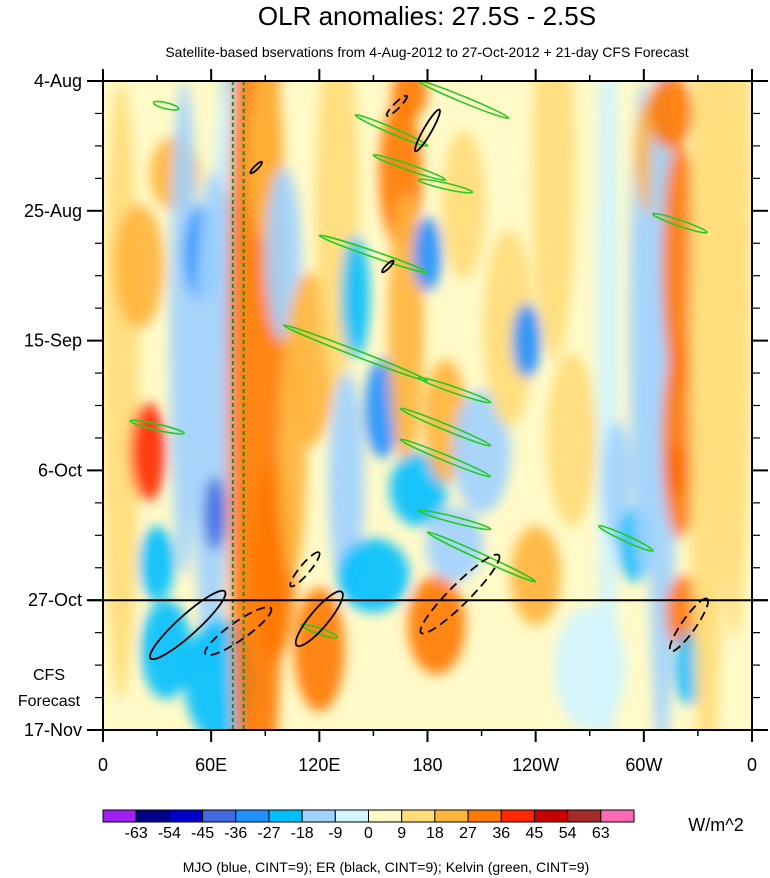  I want to click on y-tick-label: 15-Sep, so click(53, 341).